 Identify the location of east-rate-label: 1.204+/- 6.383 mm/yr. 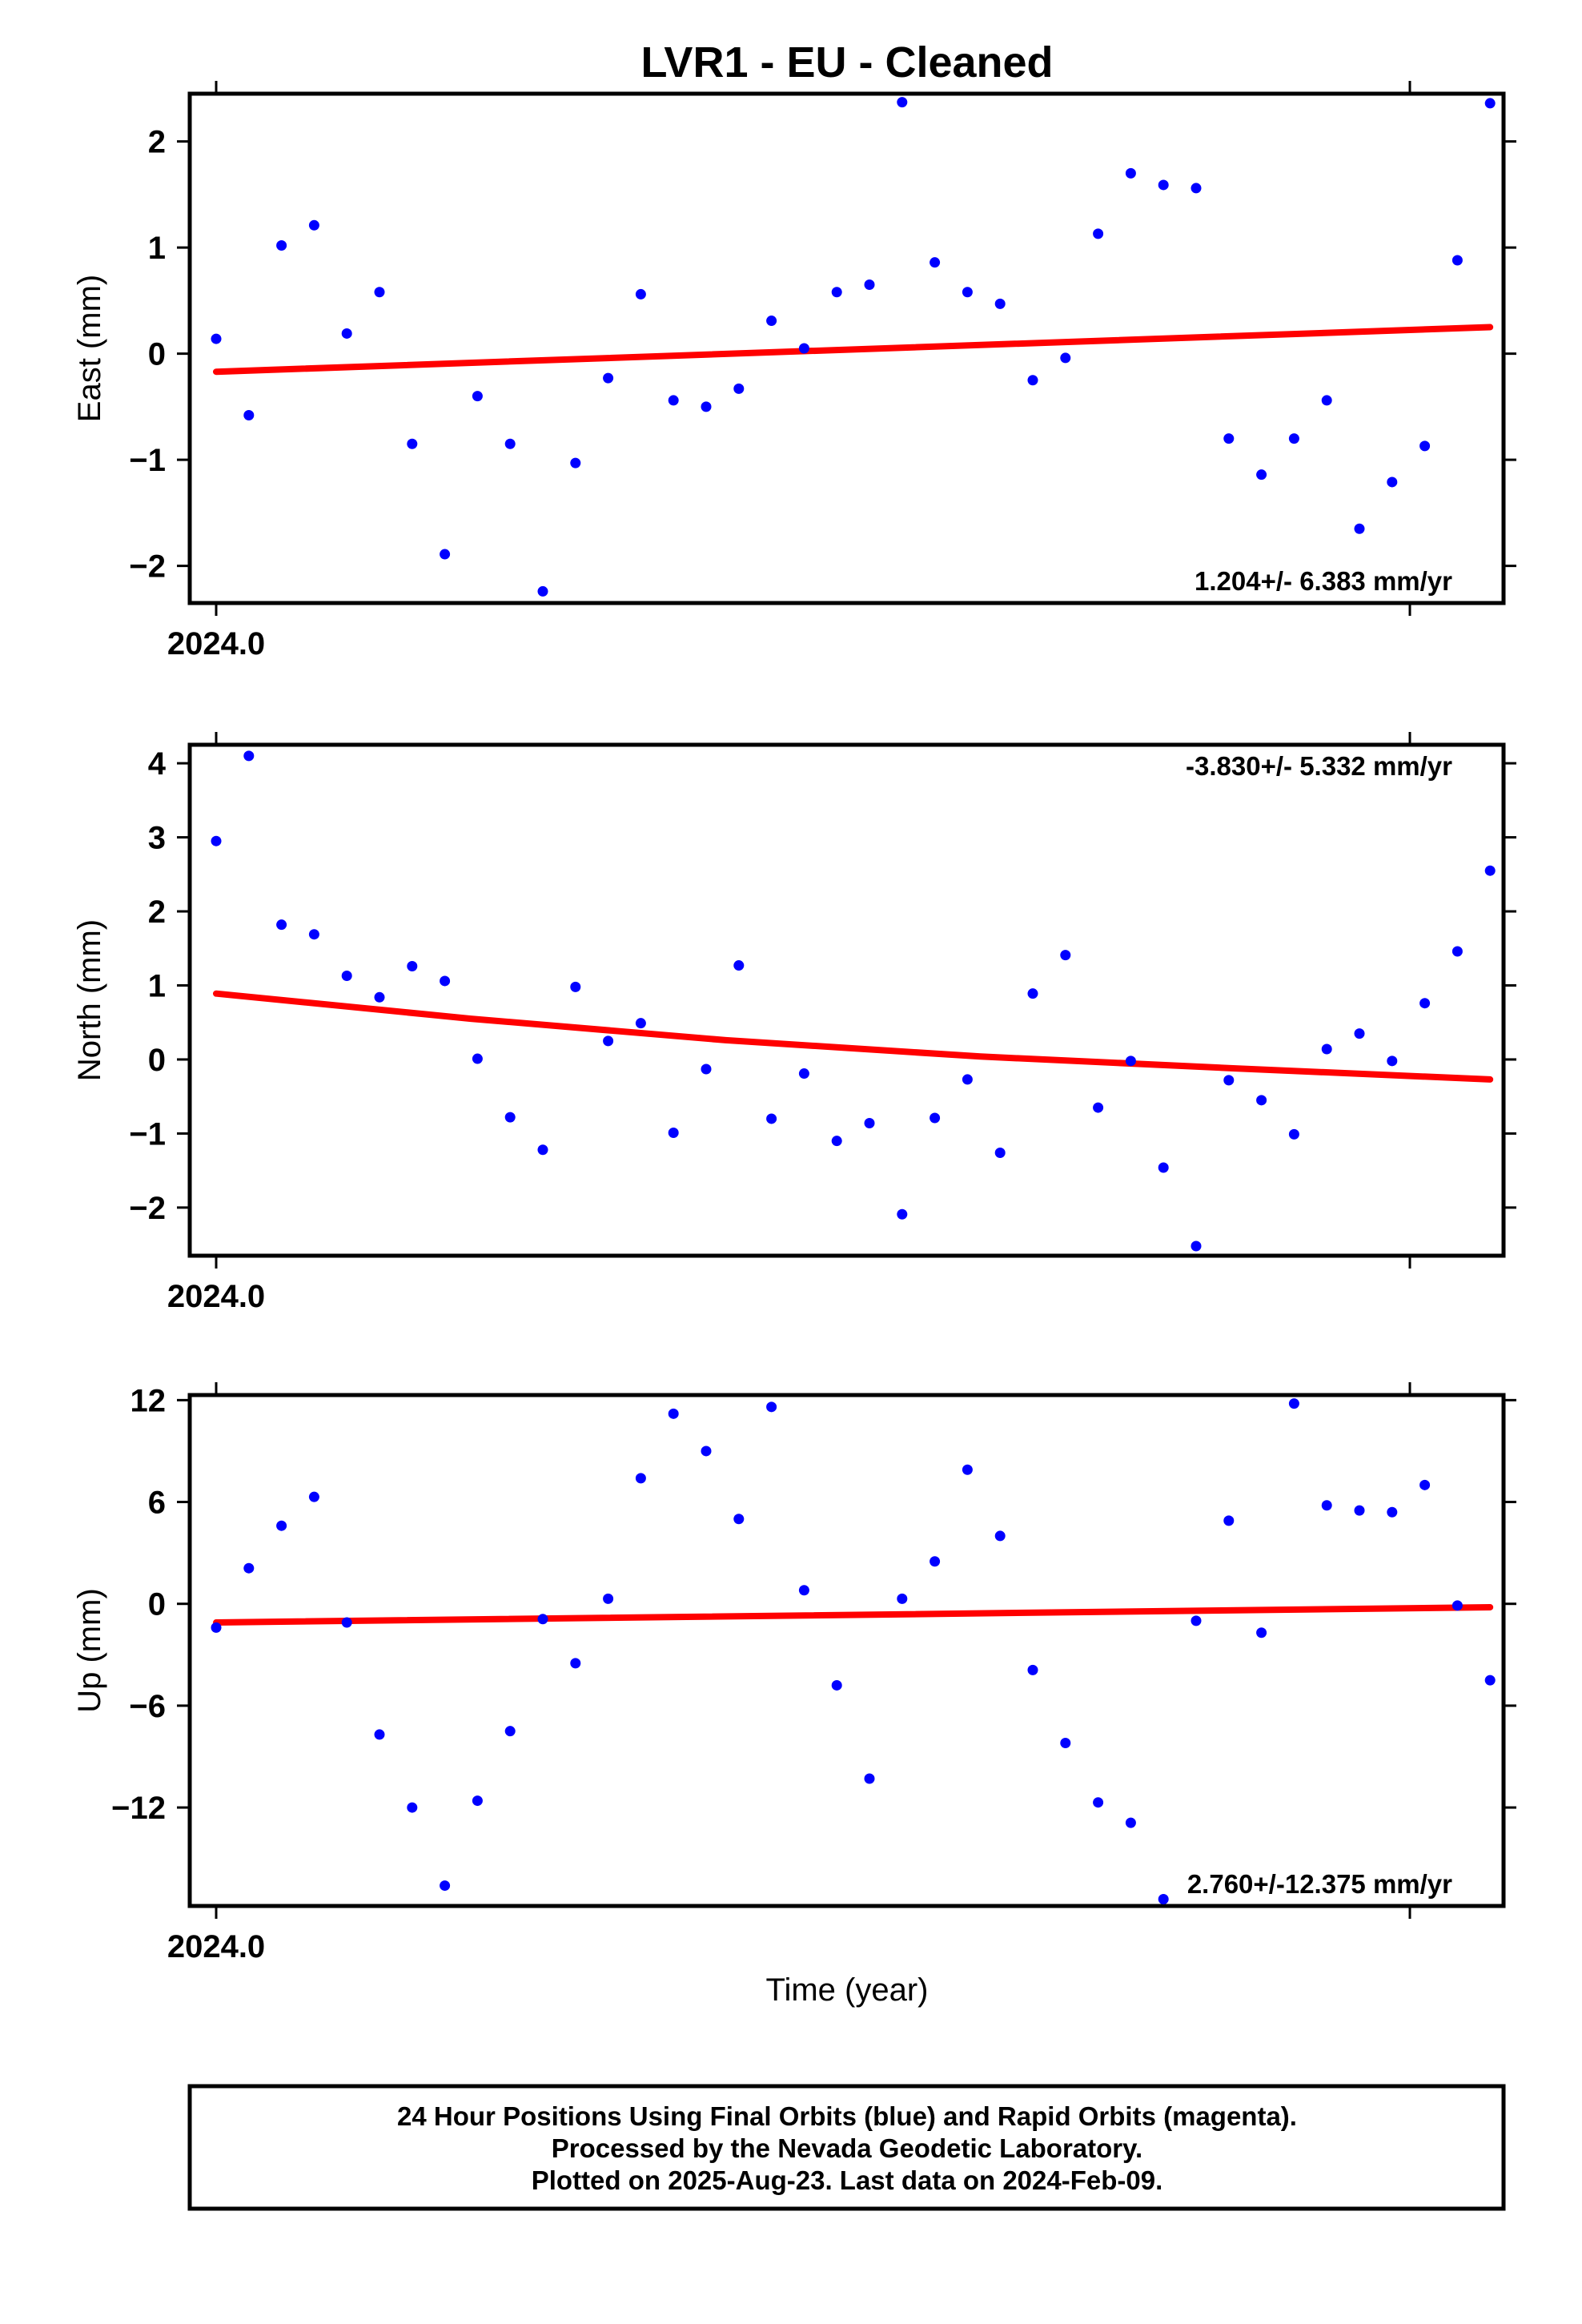
(1324, 581).